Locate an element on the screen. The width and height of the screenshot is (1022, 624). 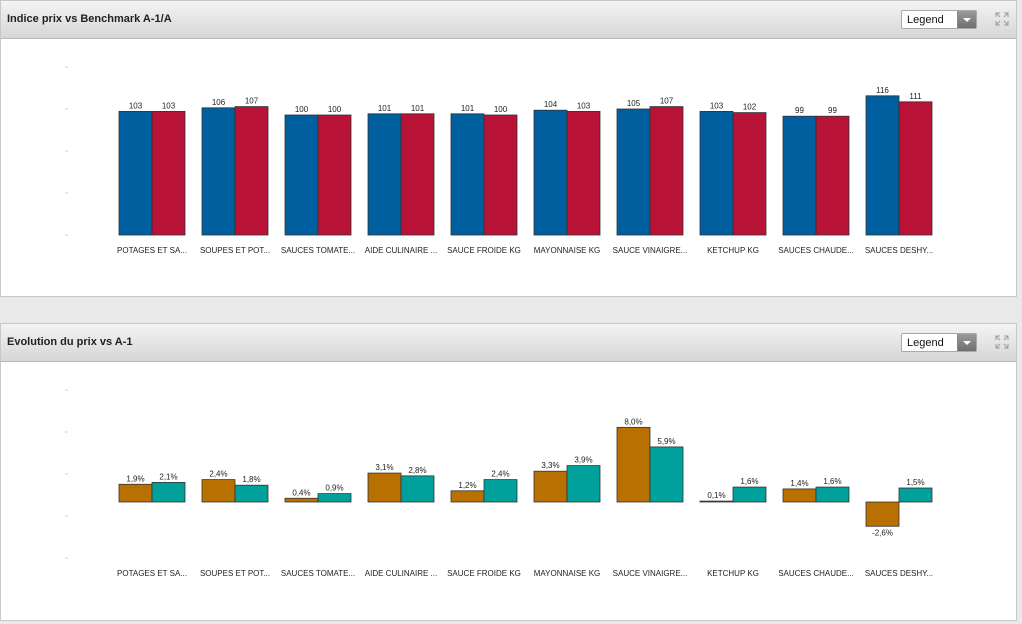
panel-title: Evolution du prix vs A-1 is located at coordinates (70, 342).